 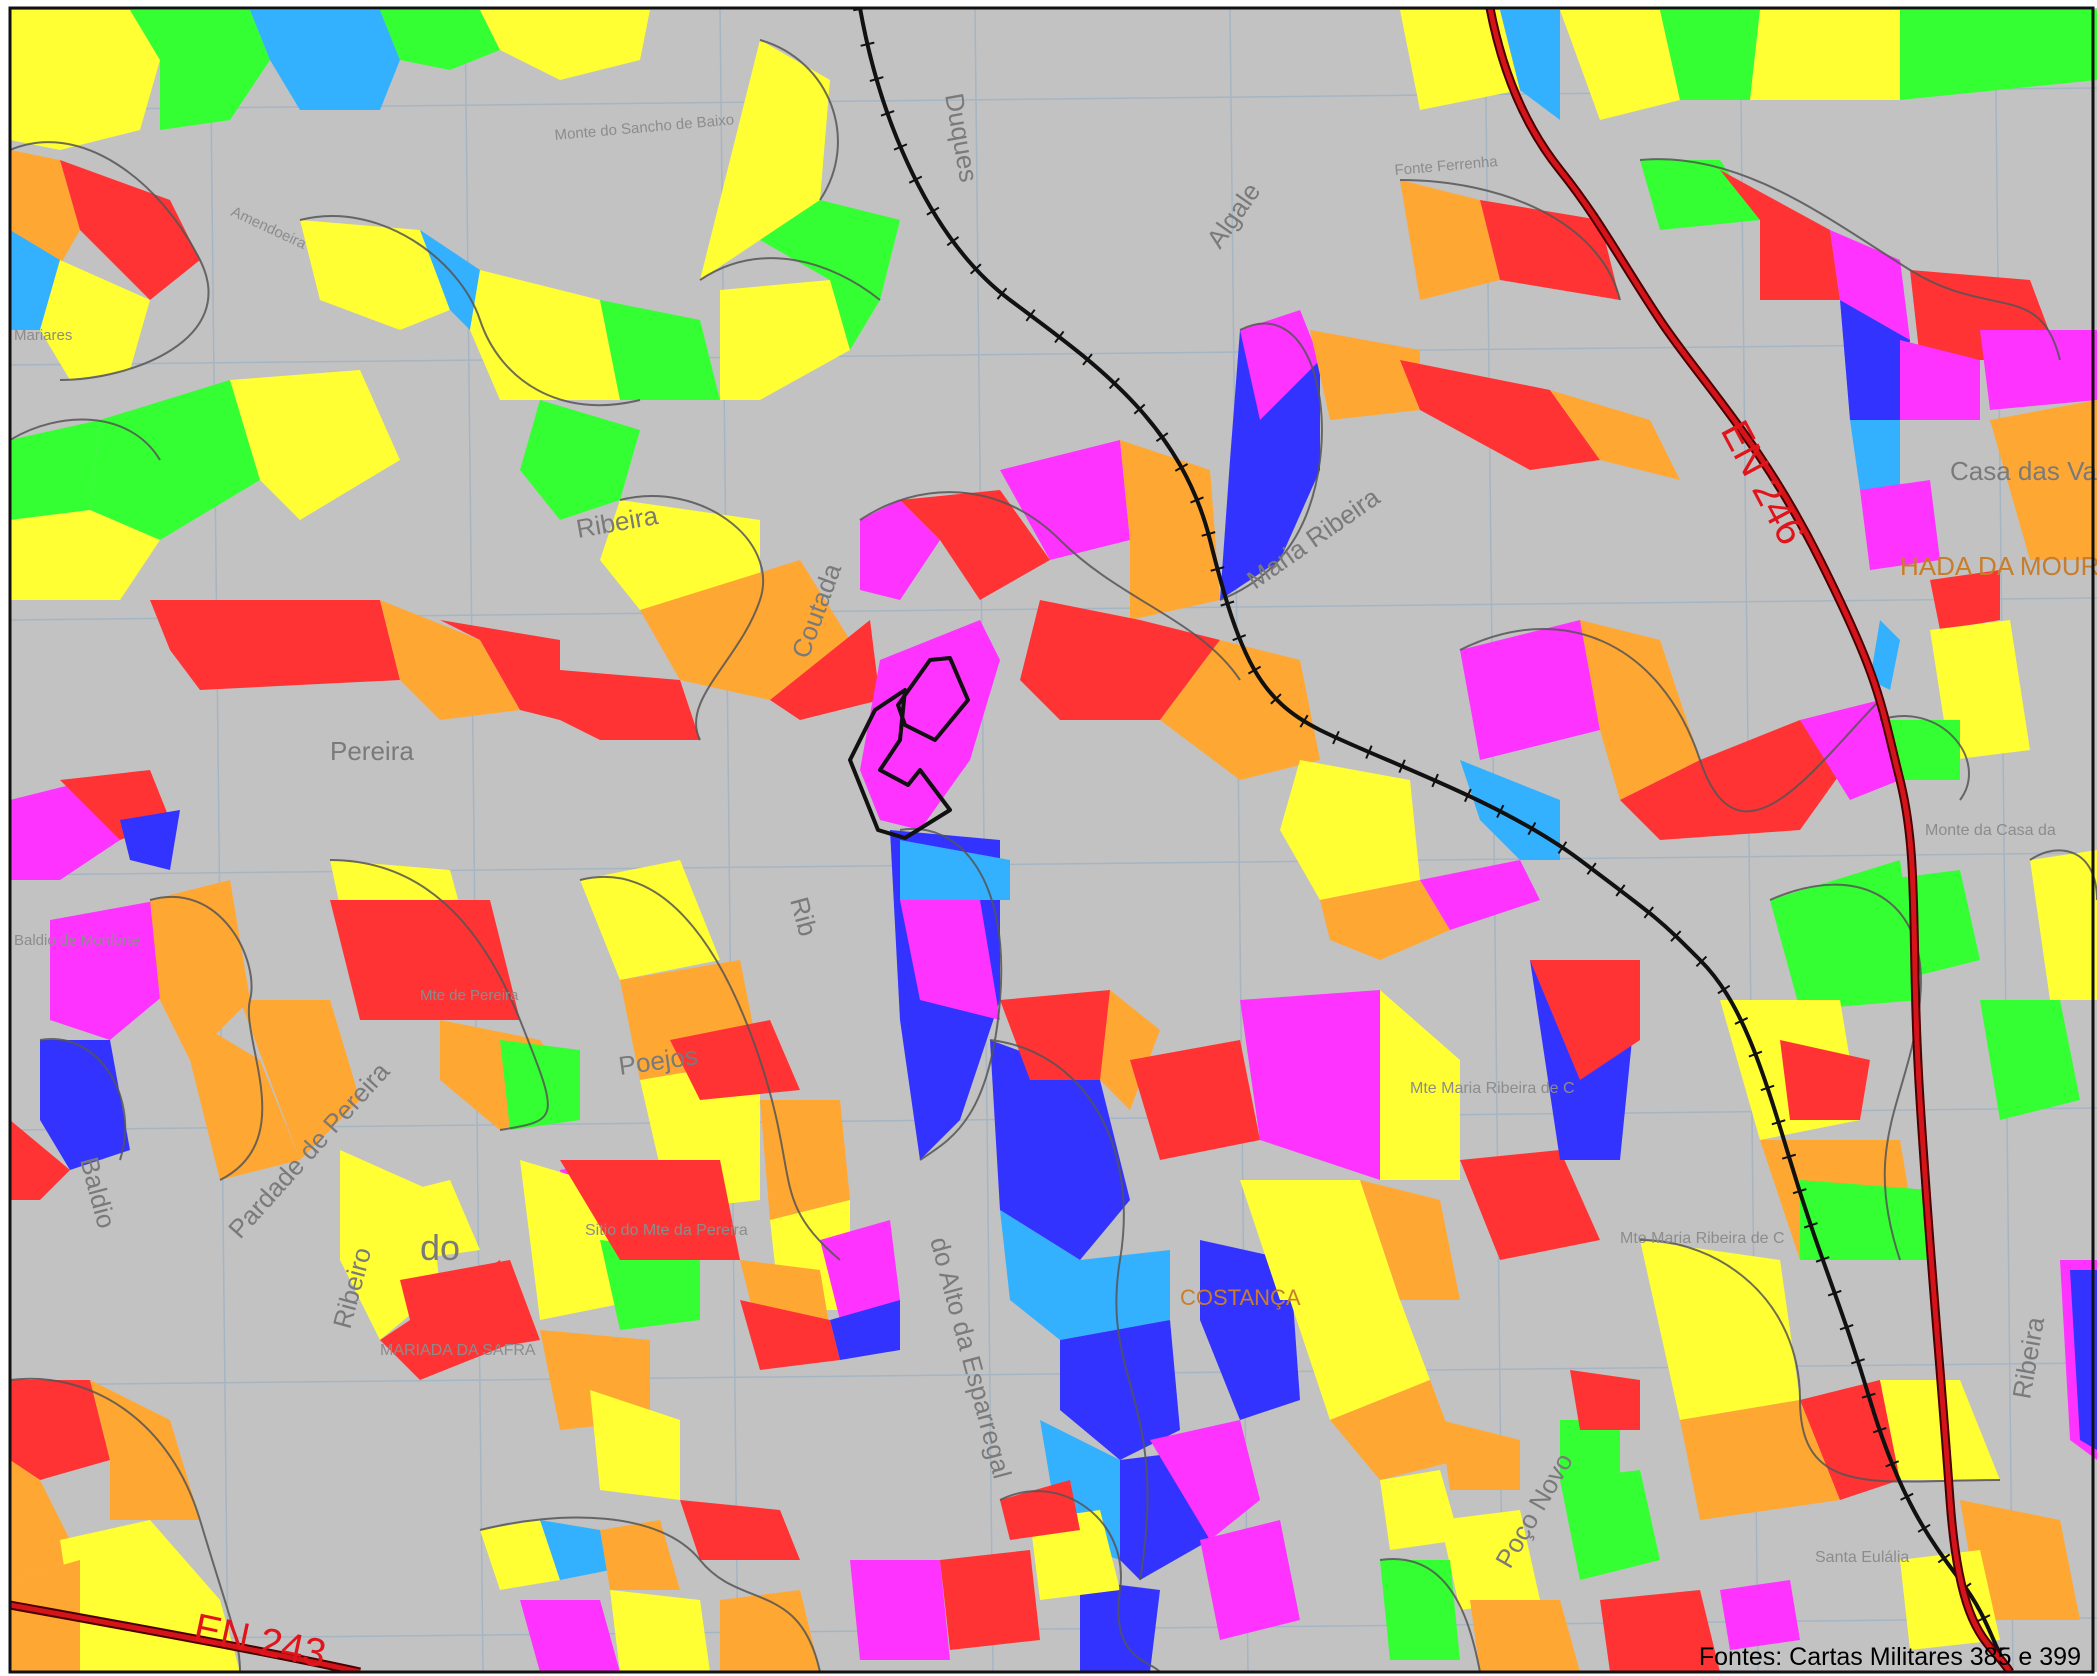 What do you see at coordinates (1990, 830) in the screenshot?
I see `place-label: Monte da Casa da` at bounding box center [1990, 830].